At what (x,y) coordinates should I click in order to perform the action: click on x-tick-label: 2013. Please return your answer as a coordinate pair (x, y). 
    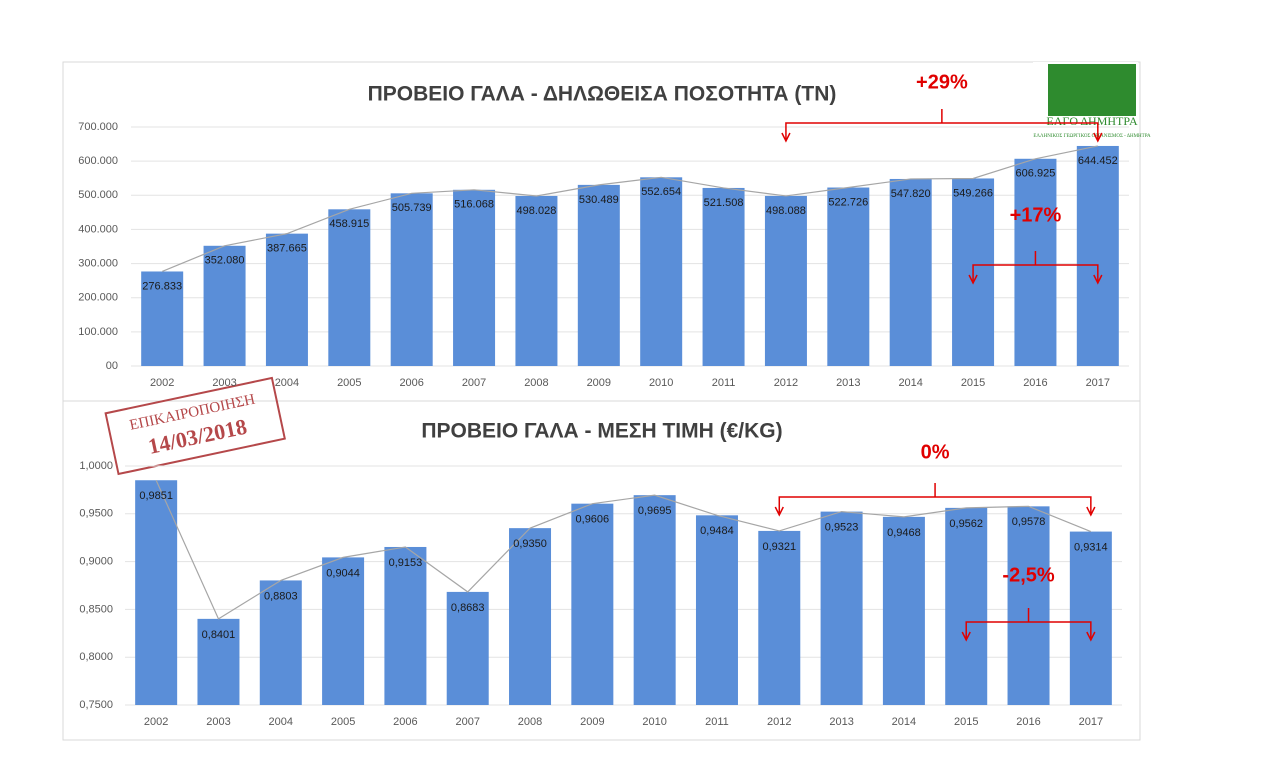
    Looking at the image, I should click on (848, 383).